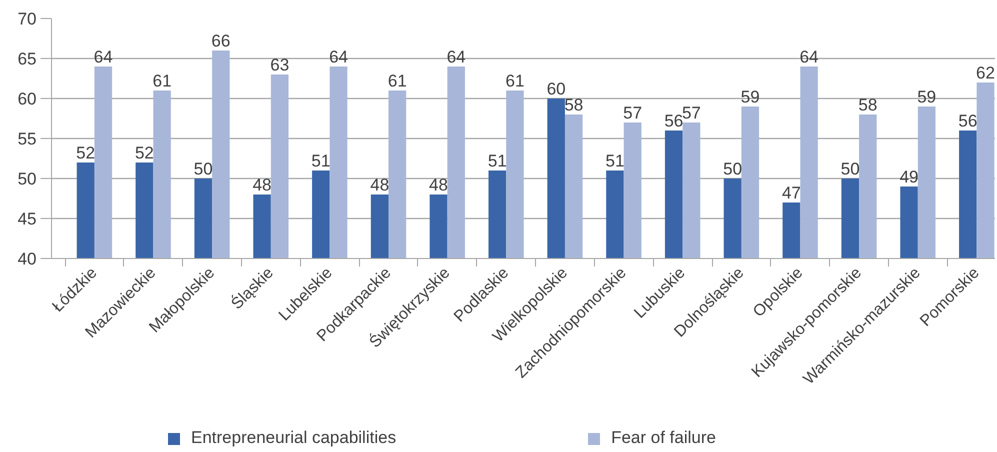 The height and width of the screenshot is (452, 997). I want to click on data-label: 47, so click(791, 193).